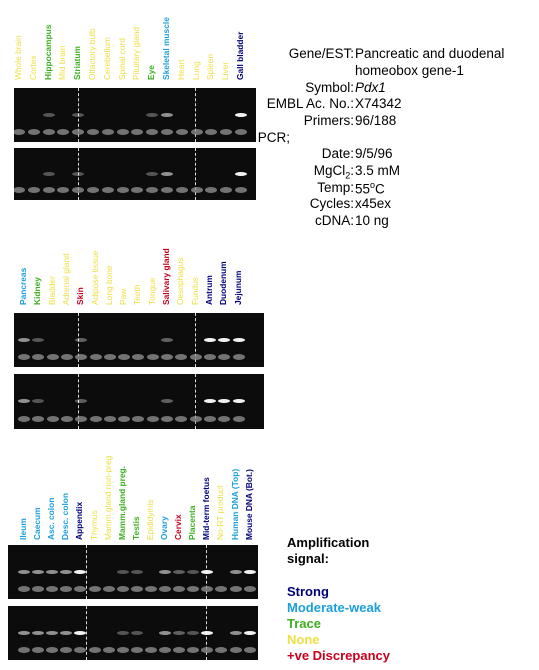 Image resolution: width=539 pixels, height=670 pixels. I want to click on panel-3-gel-top, so click(133, 572).